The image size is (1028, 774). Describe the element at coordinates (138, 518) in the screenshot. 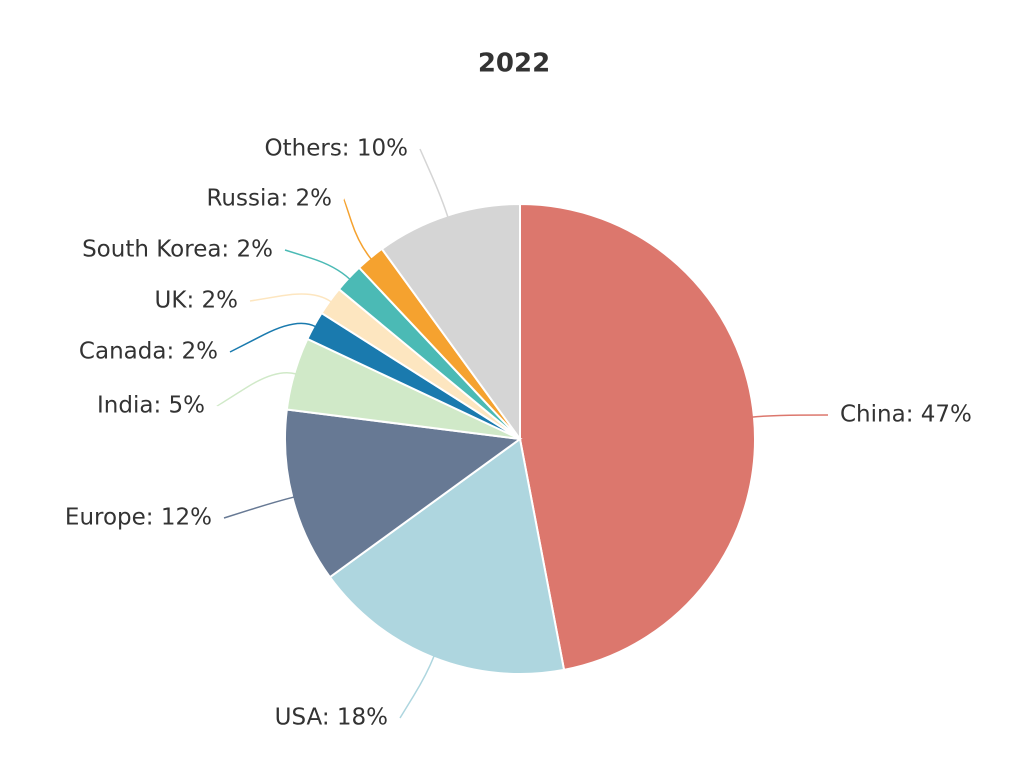

I see `slice-label: Europe: 12%` at that location.